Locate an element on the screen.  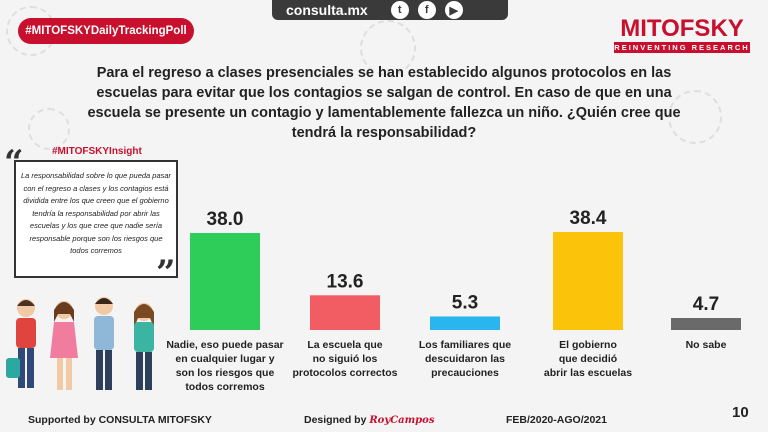
brand-logo: MITOFSKY REINVENTING RESEARCH is located at coordinates (682, 34).